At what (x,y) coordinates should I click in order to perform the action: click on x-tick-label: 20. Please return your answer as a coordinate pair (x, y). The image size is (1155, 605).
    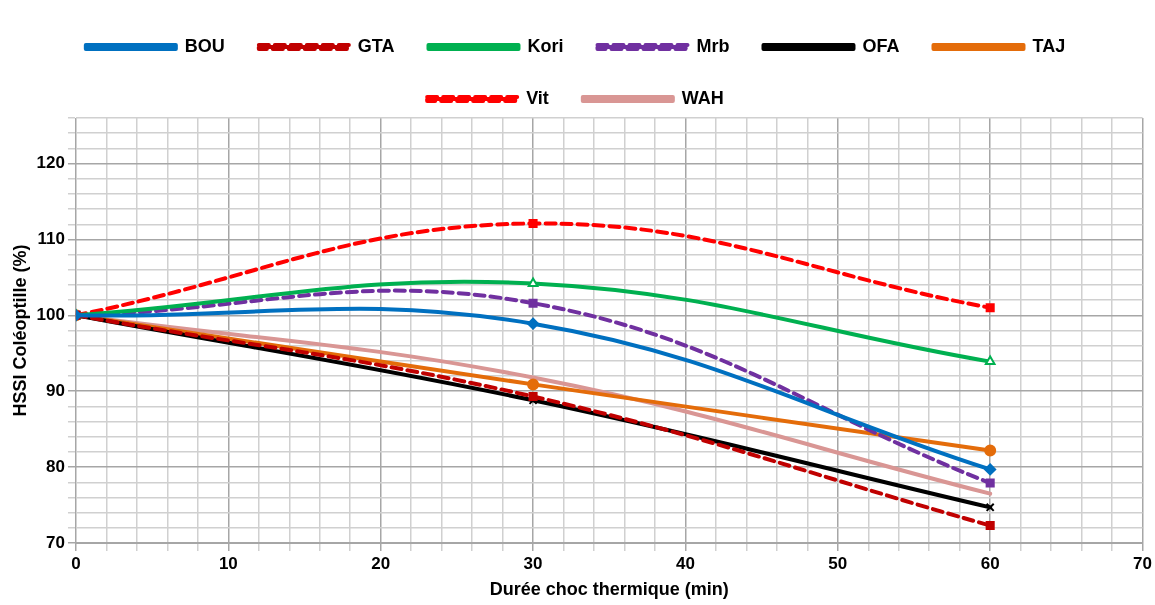
    Looking at the image, I should click on (381, 563).